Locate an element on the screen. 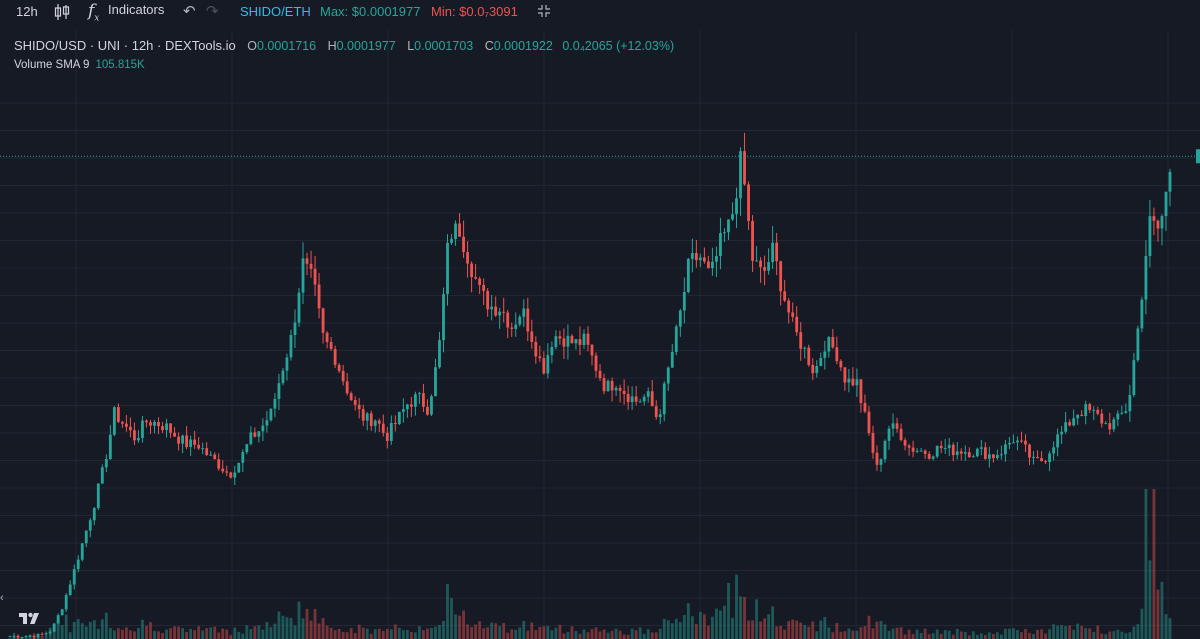 The image size is (1200, 639). undo-icon: ↶ is located at coordinates (189, 11).